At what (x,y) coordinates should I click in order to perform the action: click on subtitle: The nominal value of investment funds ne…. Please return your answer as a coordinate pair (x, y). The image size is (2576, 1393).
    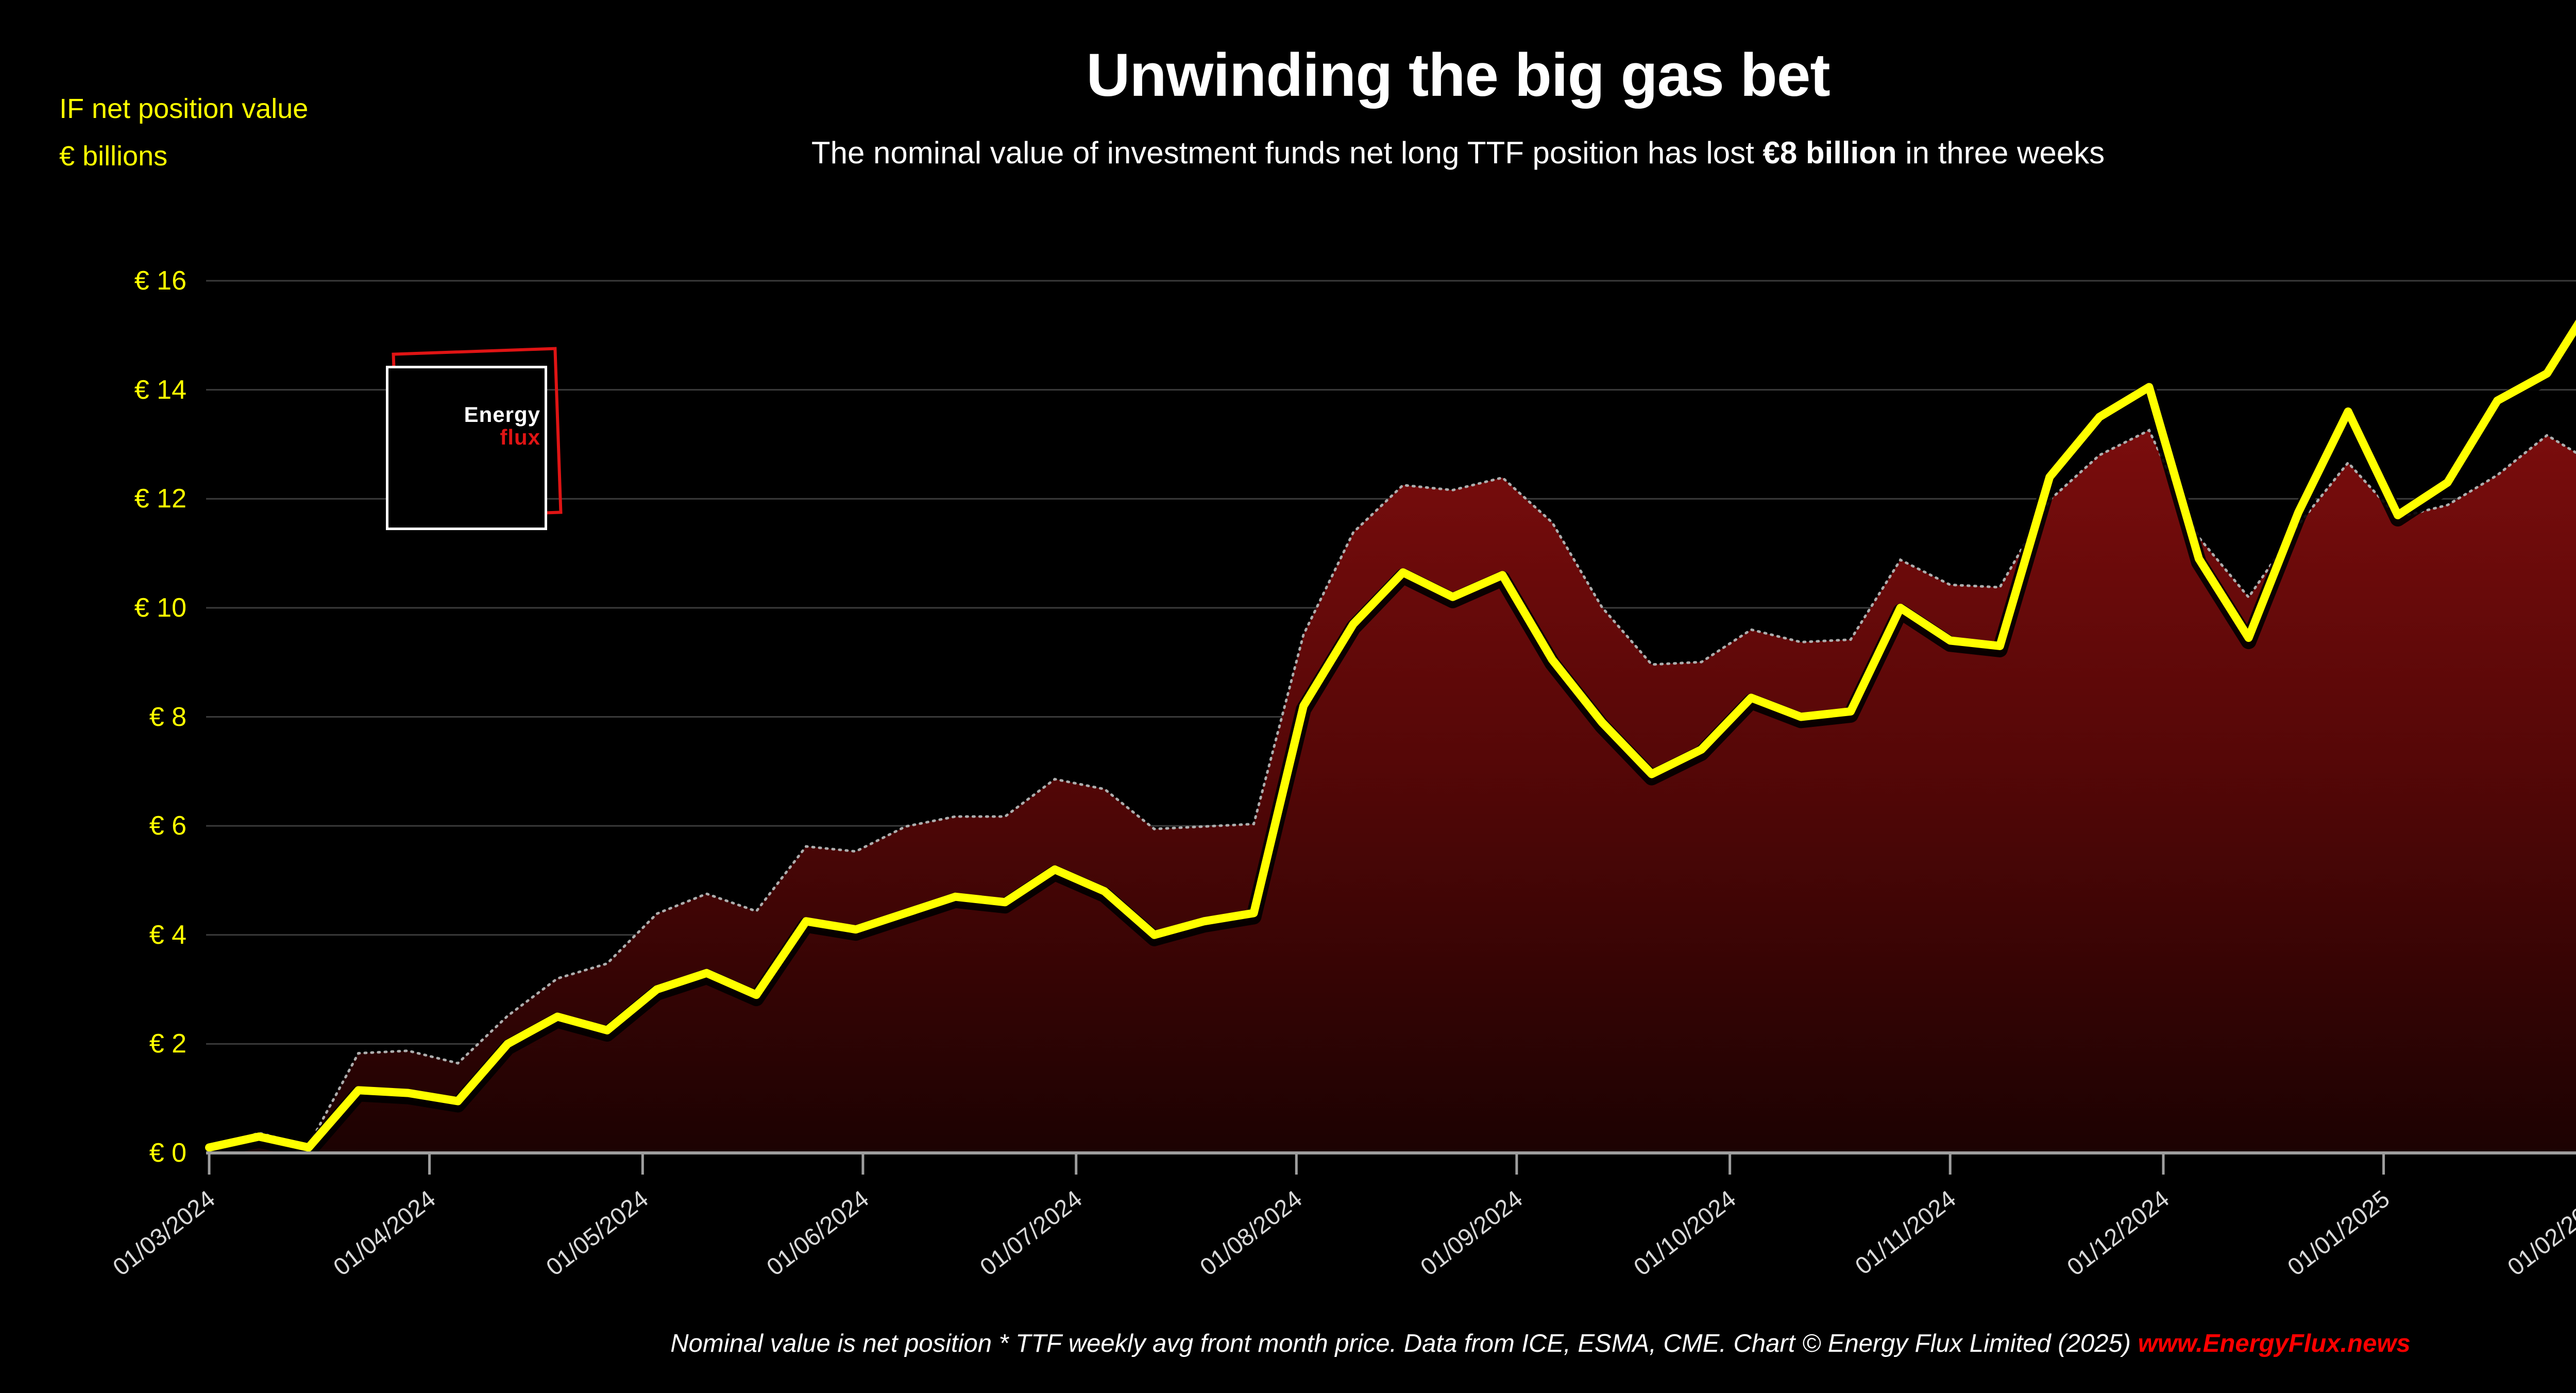
    Looking at the image, I should click on (1288, 153).